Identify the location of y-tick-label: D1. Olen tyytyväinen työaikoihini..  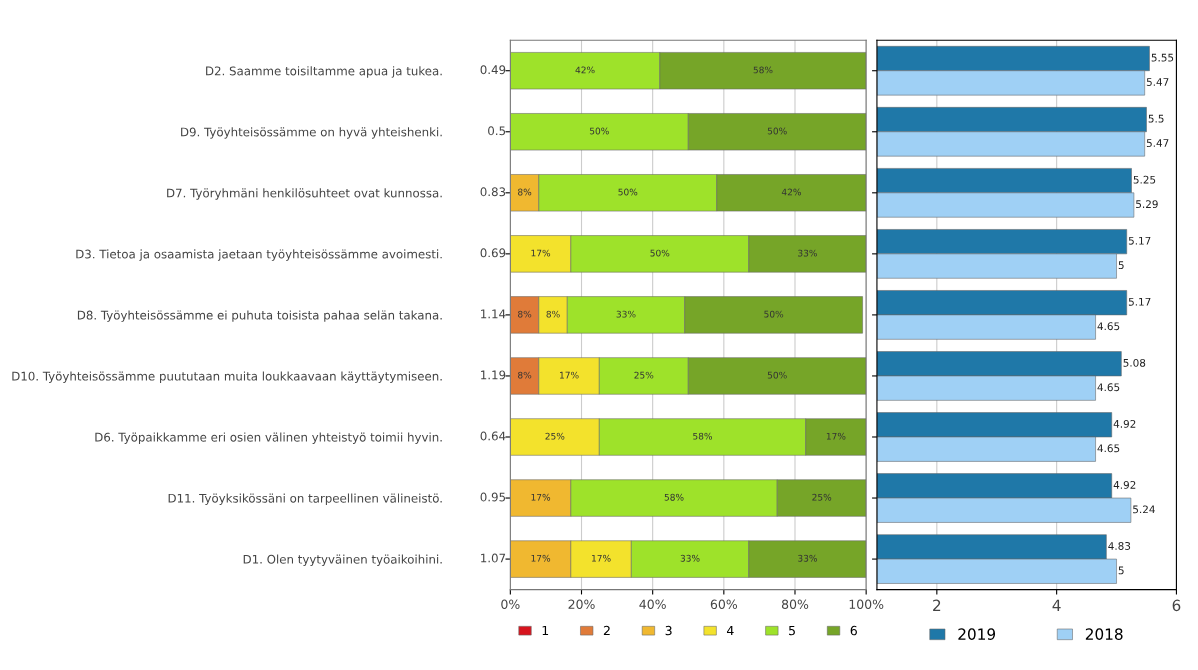
(342, 560).